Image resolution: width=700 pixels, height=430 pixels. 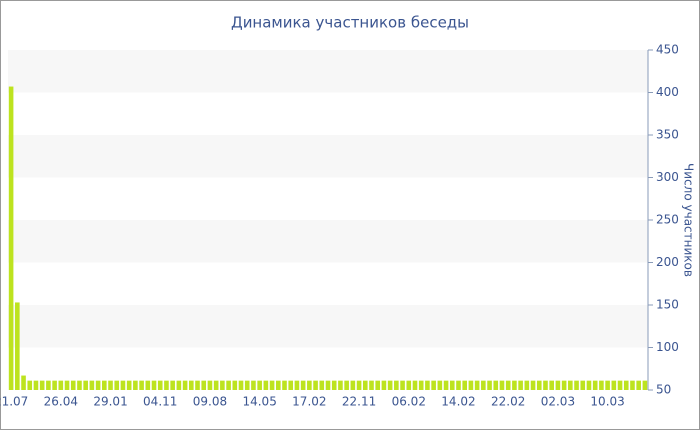 What do you see at coordinates (309, 402) in the screenshot?
I see `x-tick-label: 17.02` at bounding box center [309, 402].